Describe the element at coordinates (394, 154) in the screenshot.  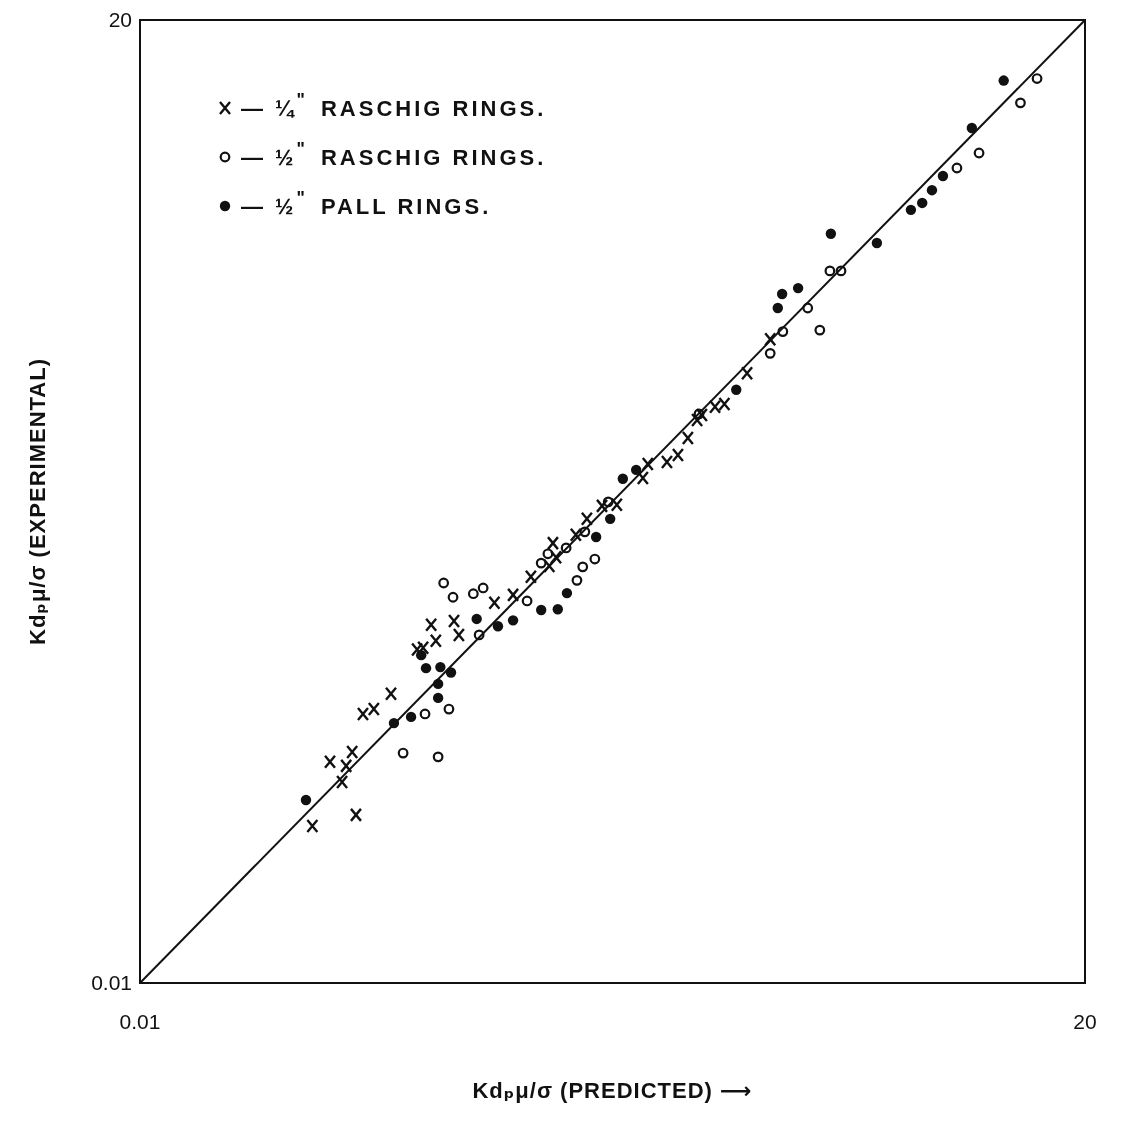
I see `legend-label: — ½$^{"}$ RASCHIG RINGS.` at that location.